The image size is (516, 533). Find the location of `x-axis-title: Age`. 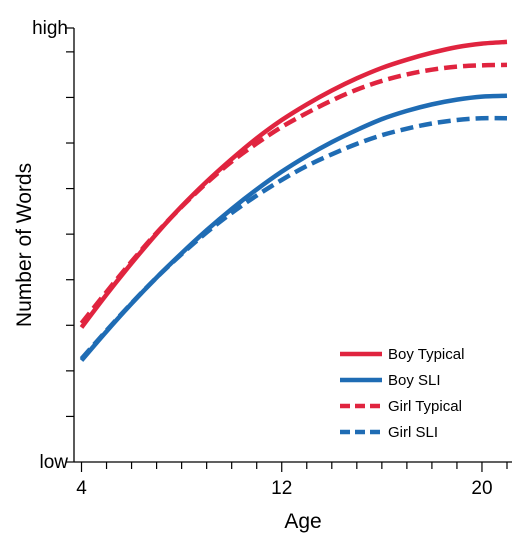

x-axis-title: Age is located at coordinates (302, 521).